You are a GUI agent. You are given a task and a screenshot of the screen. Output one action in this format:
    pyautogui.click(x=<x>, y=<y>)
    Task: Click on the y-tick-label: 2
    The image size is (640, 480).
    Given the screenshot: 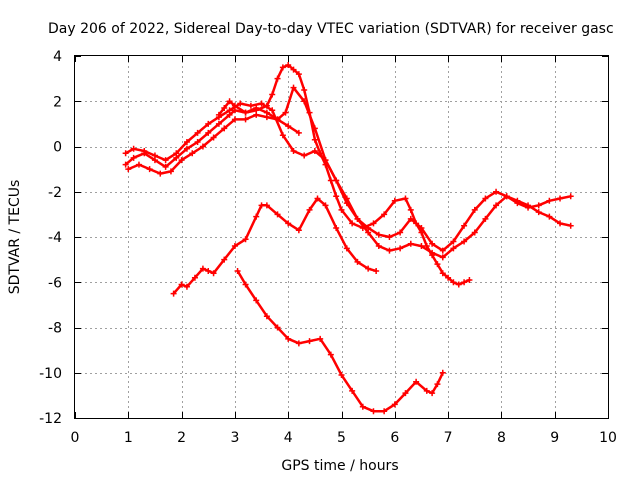 What is the action you would take?
    pyautogui.click(x=57, y=102)
    